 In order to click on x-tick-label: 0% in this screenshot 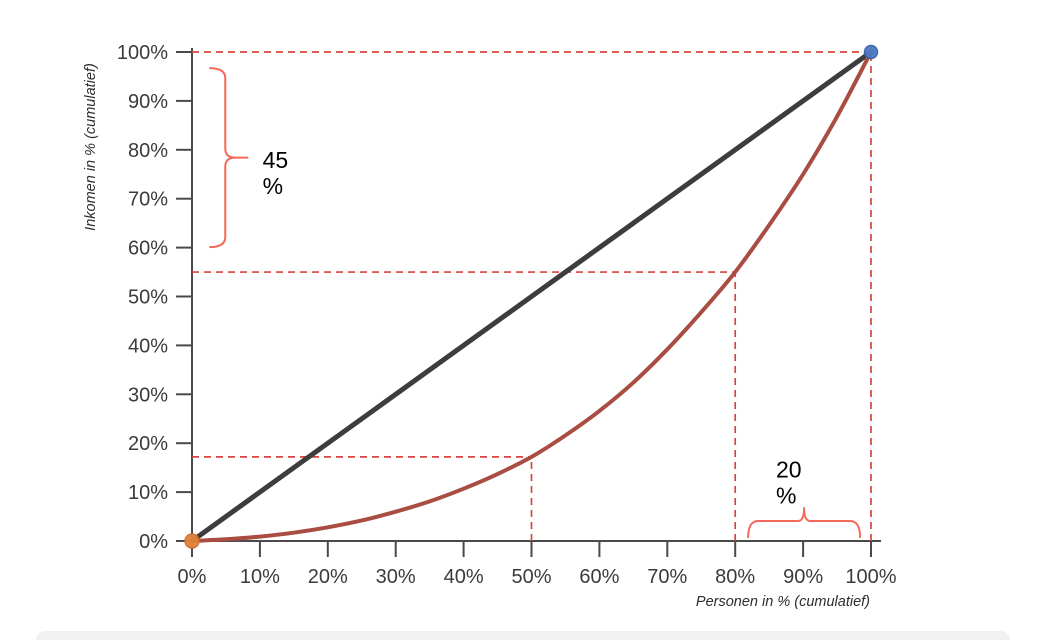, I will do `click(192, 577)`.